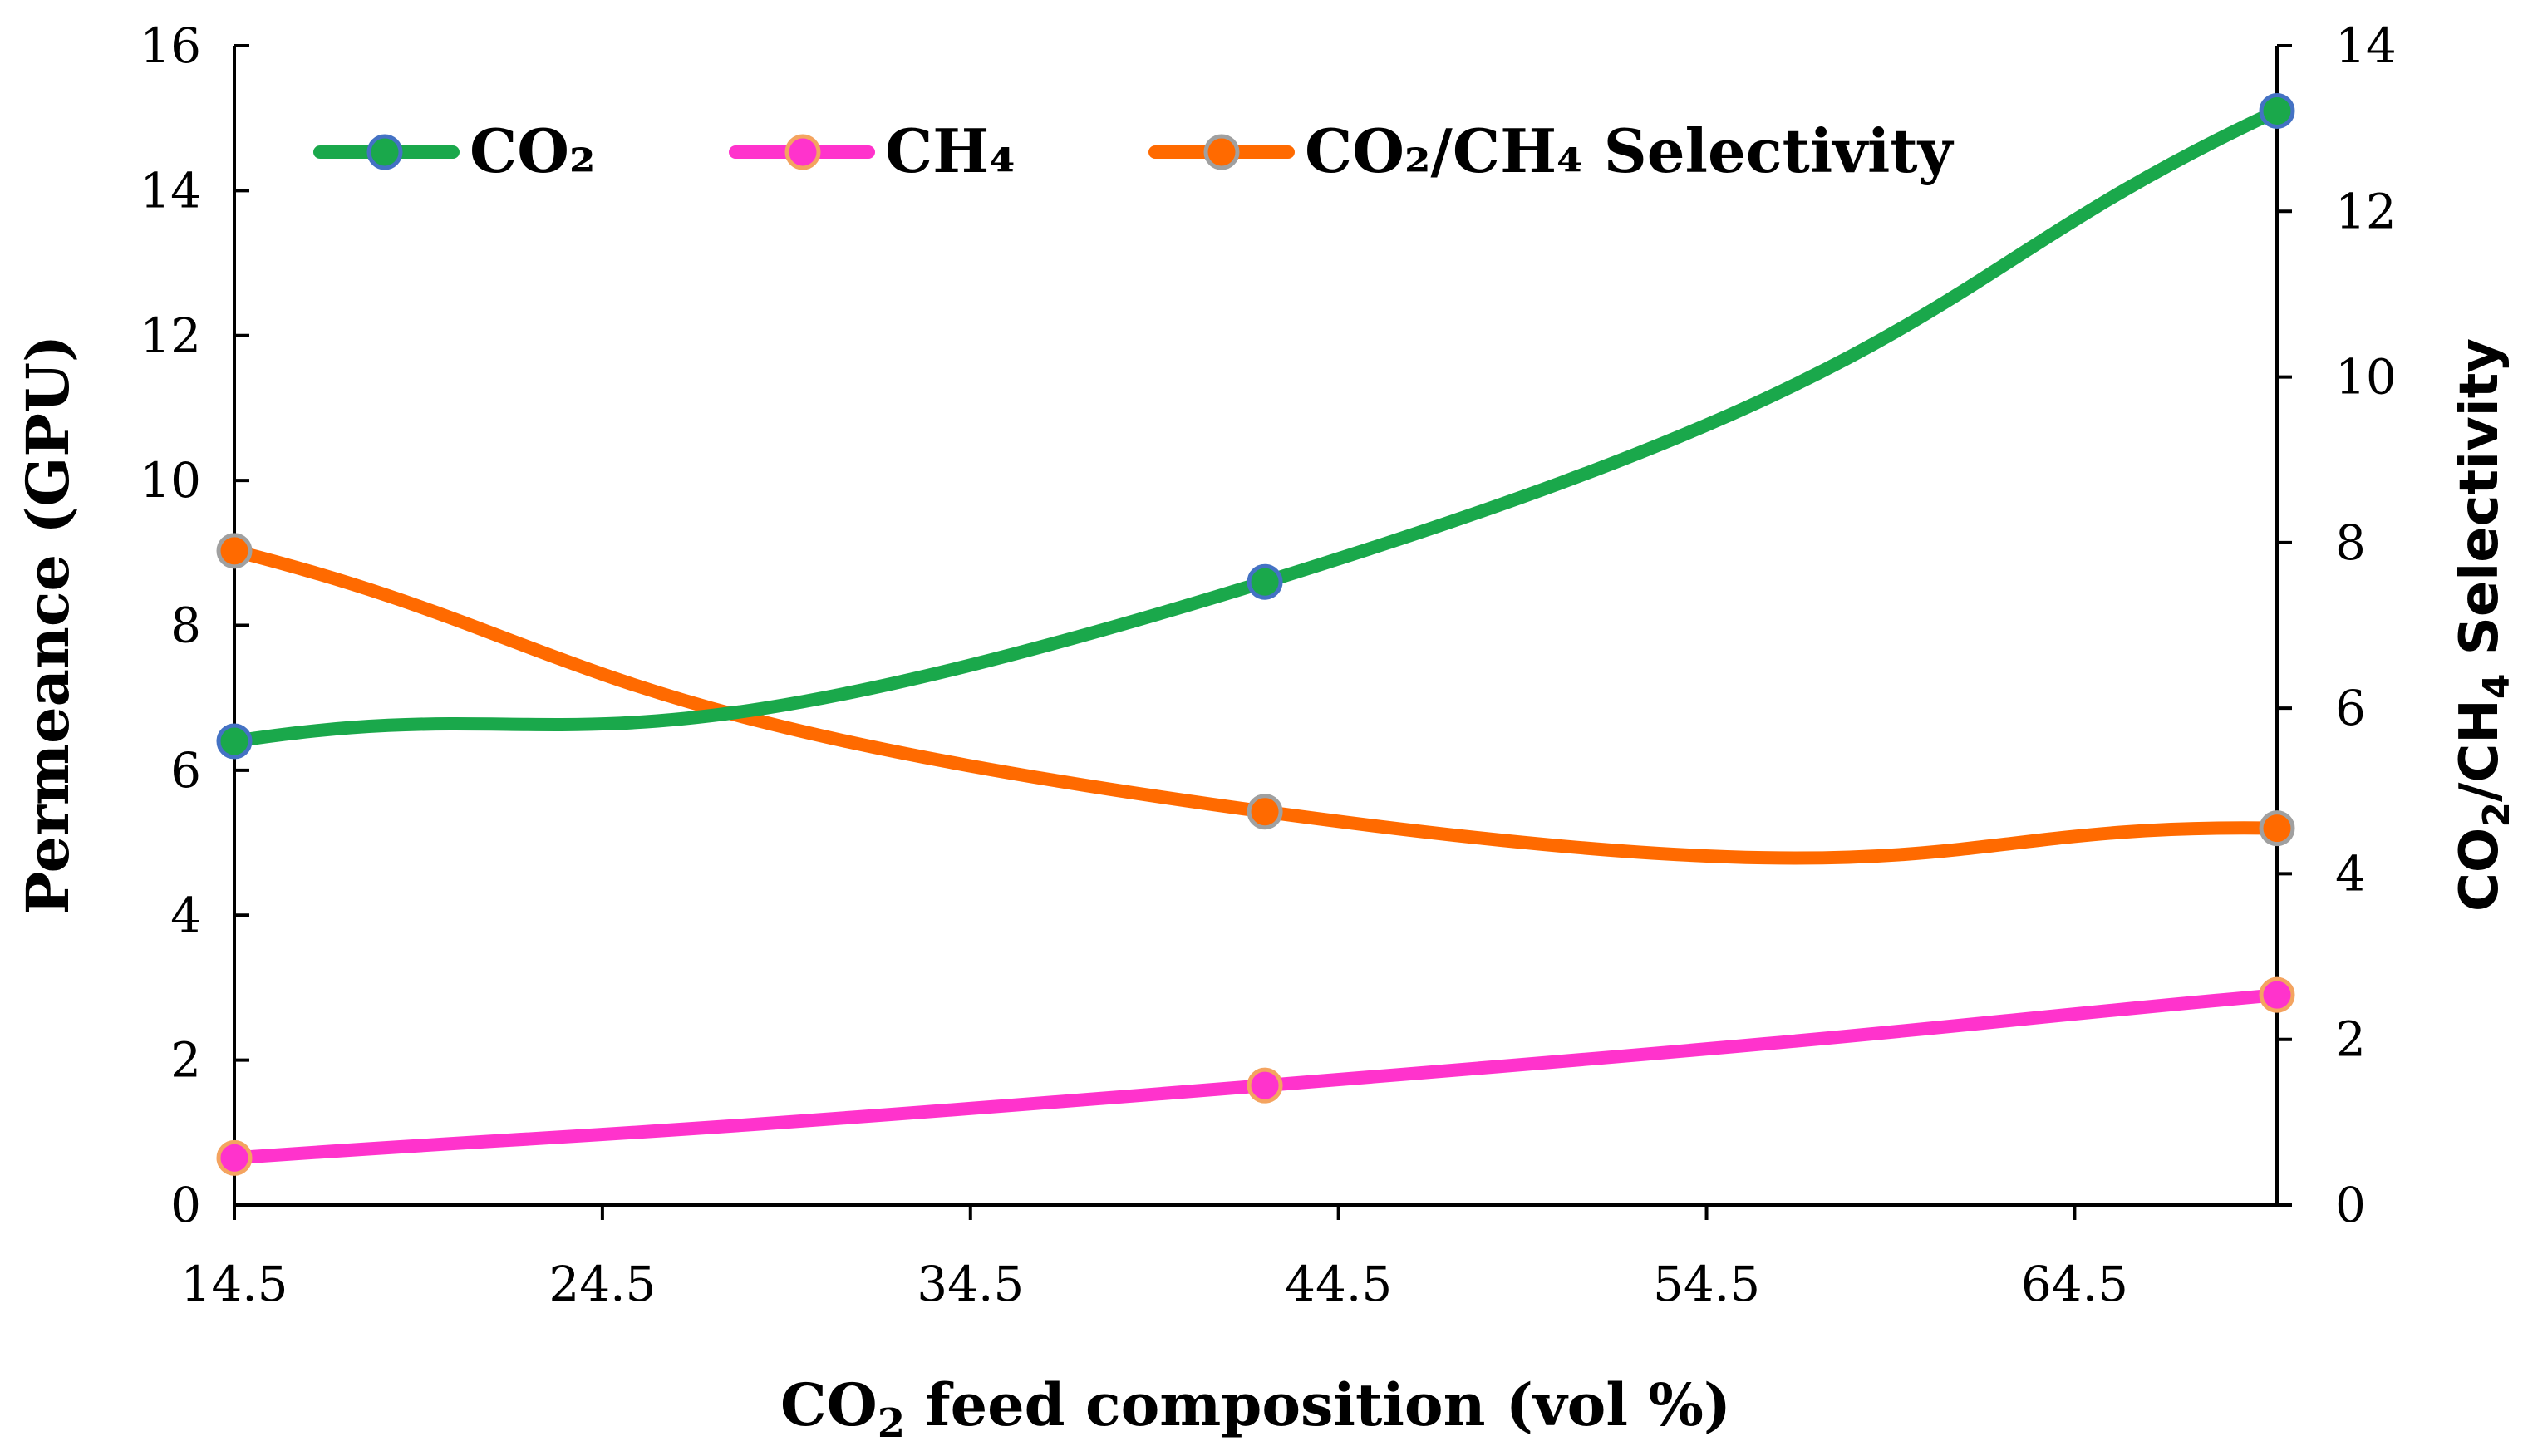  Describe the element at coordinates (533, 151) in the screenshot. I see `legend-label-co2: CO₂` at that location.